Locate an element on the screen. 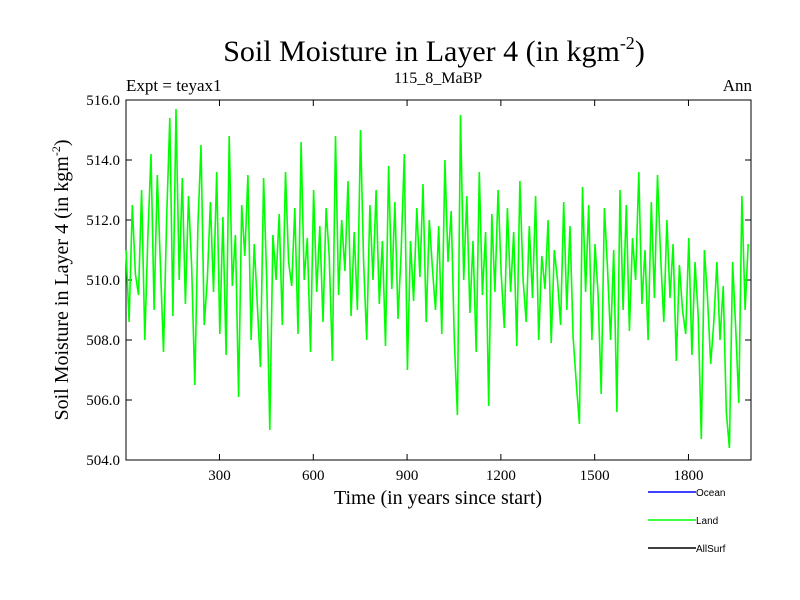 This screenshot has height=600, width=800. subtitle-left: Expt = teyax1 is located at coordinates (174, 85).